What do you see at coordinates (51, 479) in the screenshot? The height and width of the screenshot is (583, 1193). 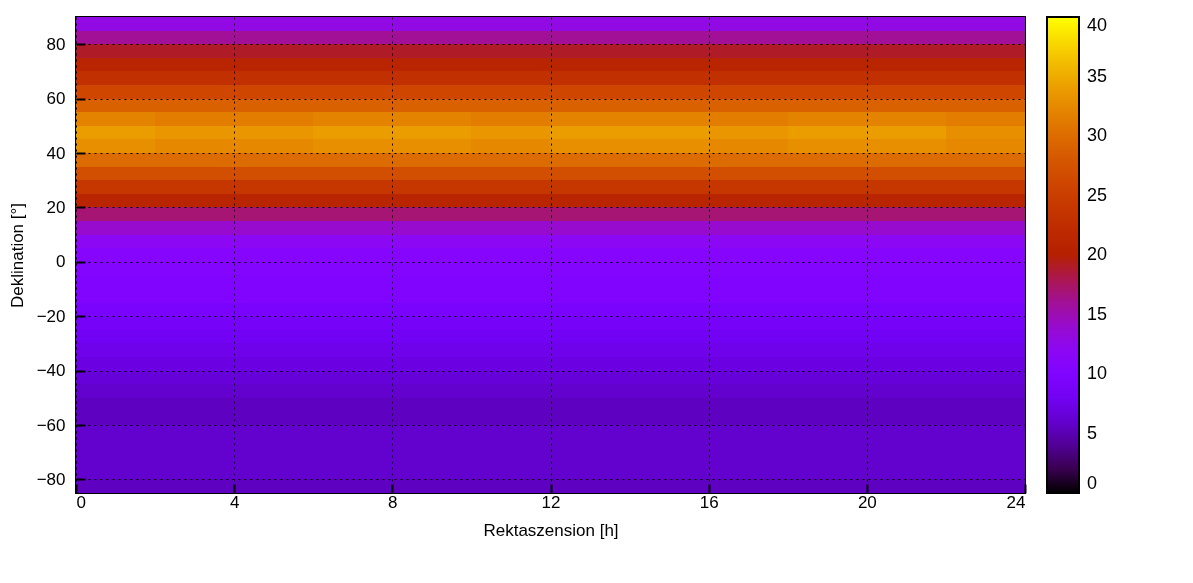 I see `y-tick-label: −80` at bounding box center [51, 479].